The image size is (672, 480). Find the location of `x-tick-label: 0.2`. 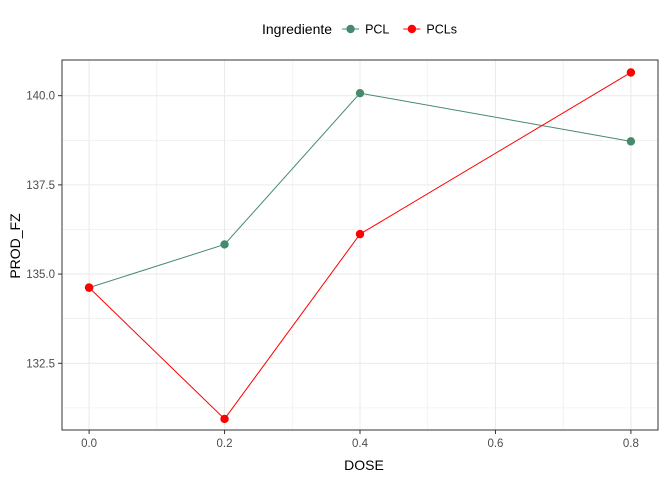

x-tick-label: 0.2 is located at coordinates (225, 444).